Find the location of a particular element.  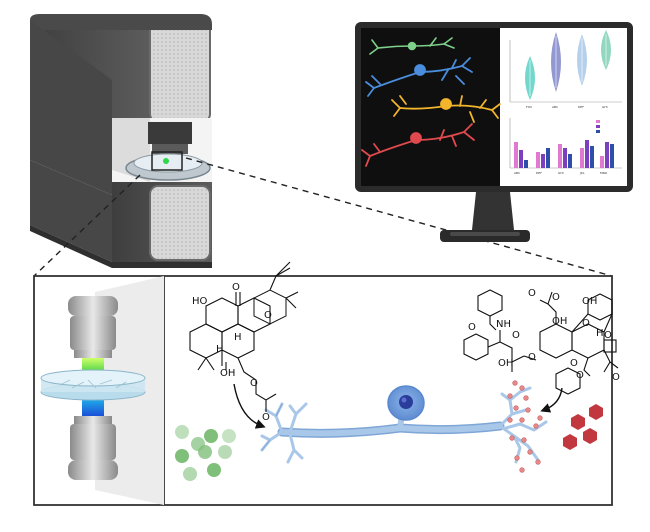

monitor-neuron-traces is located at coordinates (431, 102).